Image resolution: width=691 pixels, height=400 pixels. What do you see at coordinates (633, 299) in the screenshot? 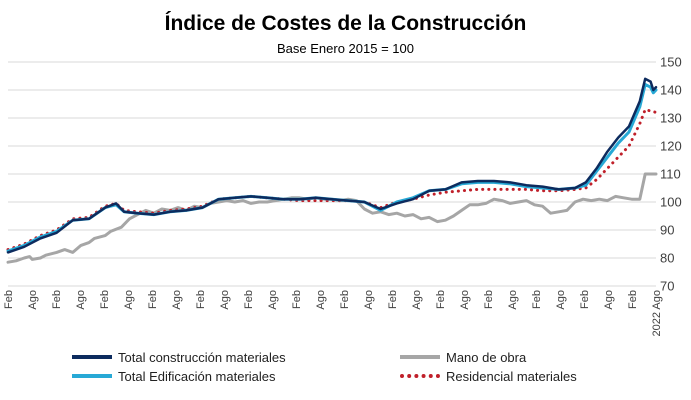
I see `x-tick-label-26: Feb` at bounding box center [633, 299].